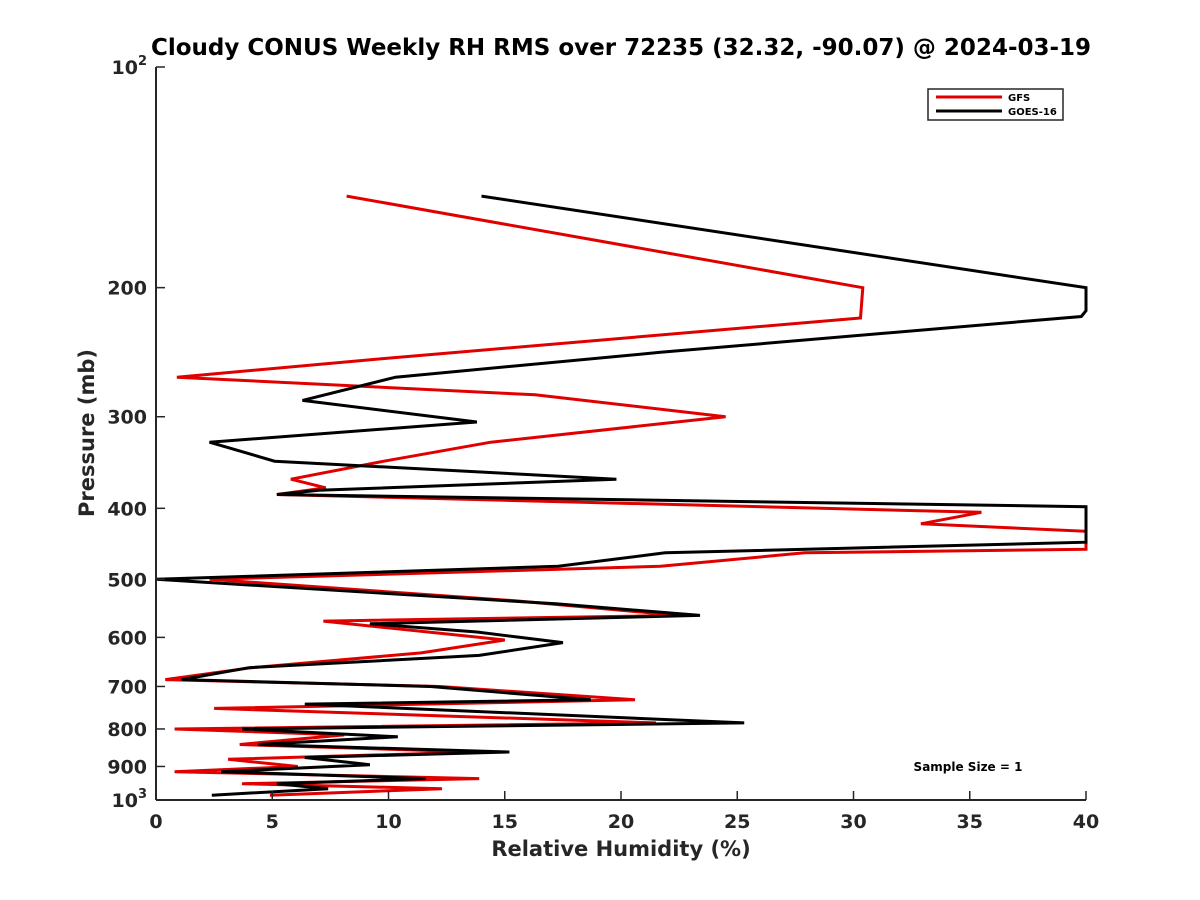  Describe the element at coordinates (127, 418) in the screenshot. I see `y-tick-label: 300` at that location.